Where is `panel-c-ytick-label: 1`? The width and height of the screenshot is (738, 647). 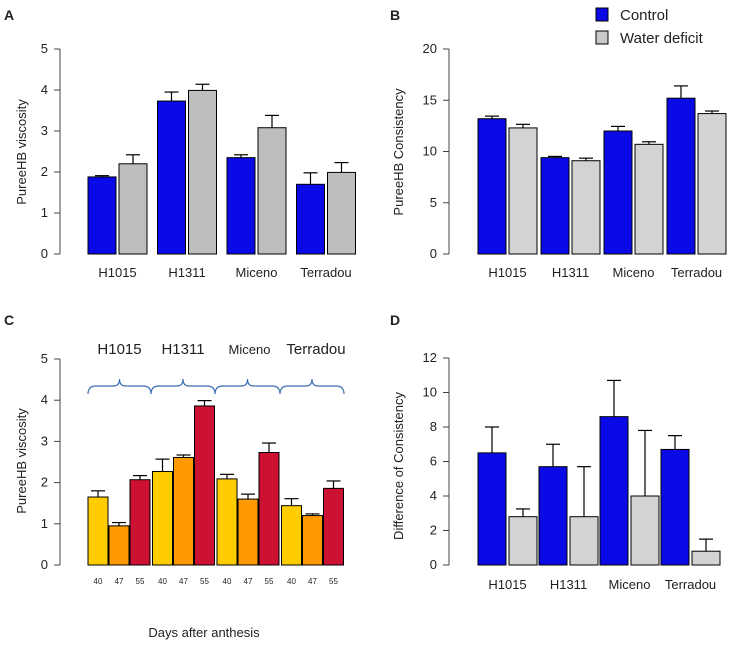 panel-c-ytick-label: 1 is located at coordinates (44, 523).